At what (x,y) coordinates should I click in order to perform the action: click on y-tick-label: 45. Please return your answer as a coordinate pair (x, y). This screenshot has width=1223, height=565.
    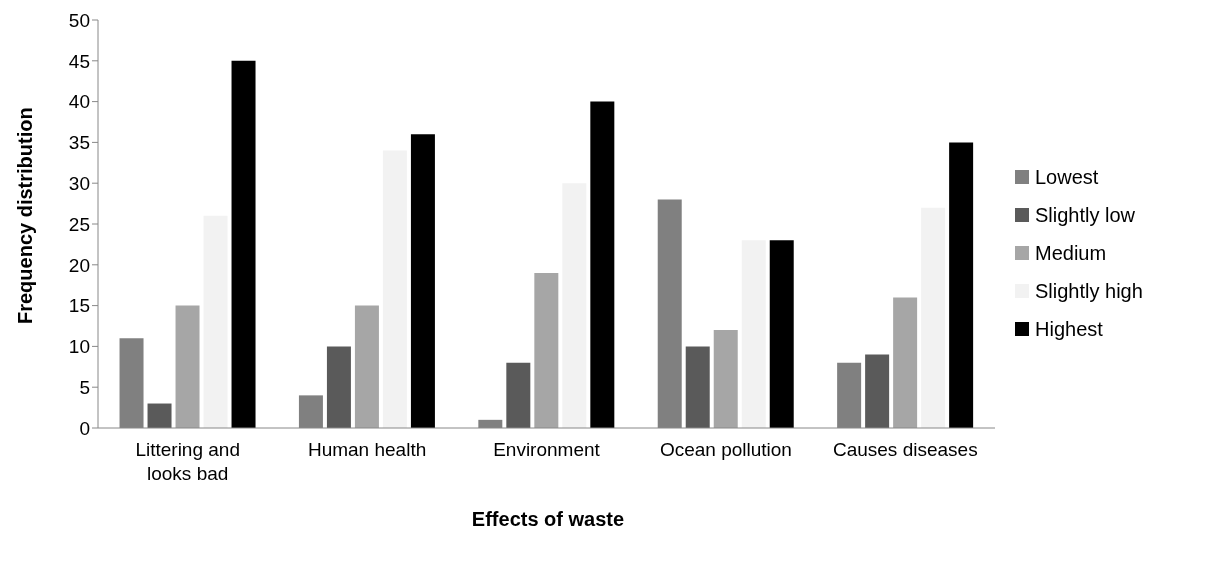
    Looking at the image, I should click on (79, 61).